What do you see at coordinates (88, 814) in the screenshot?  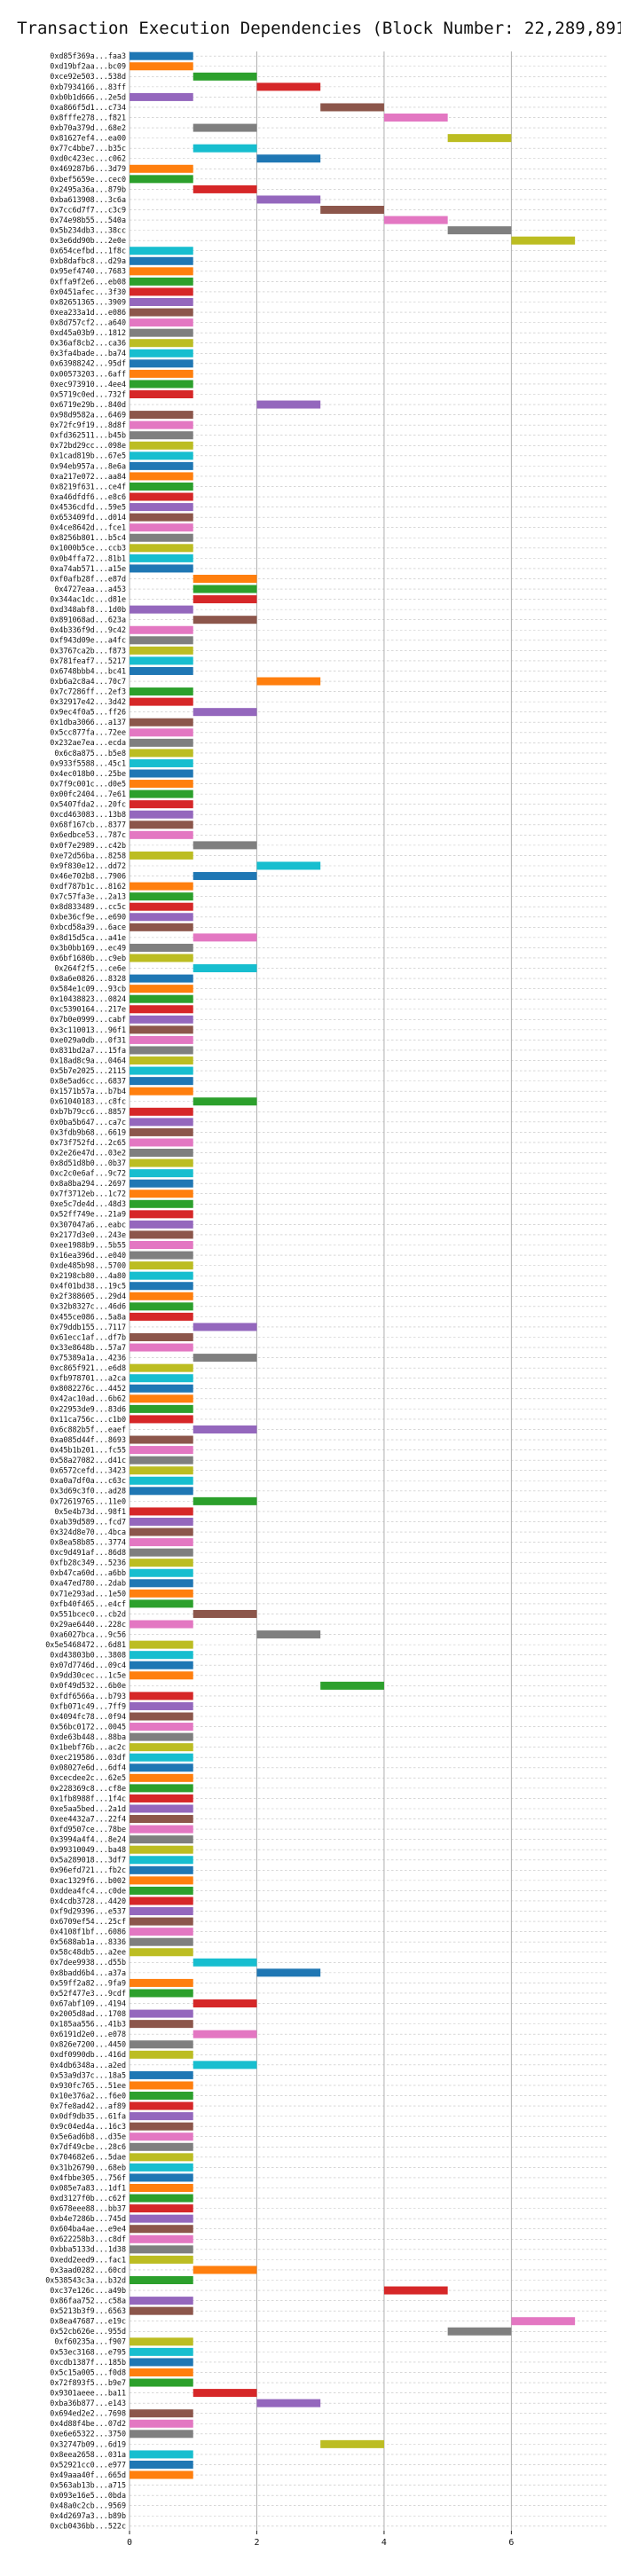 I see `y-tick-label: 0xcd463083...13b8` at bounding box center [88, 814].